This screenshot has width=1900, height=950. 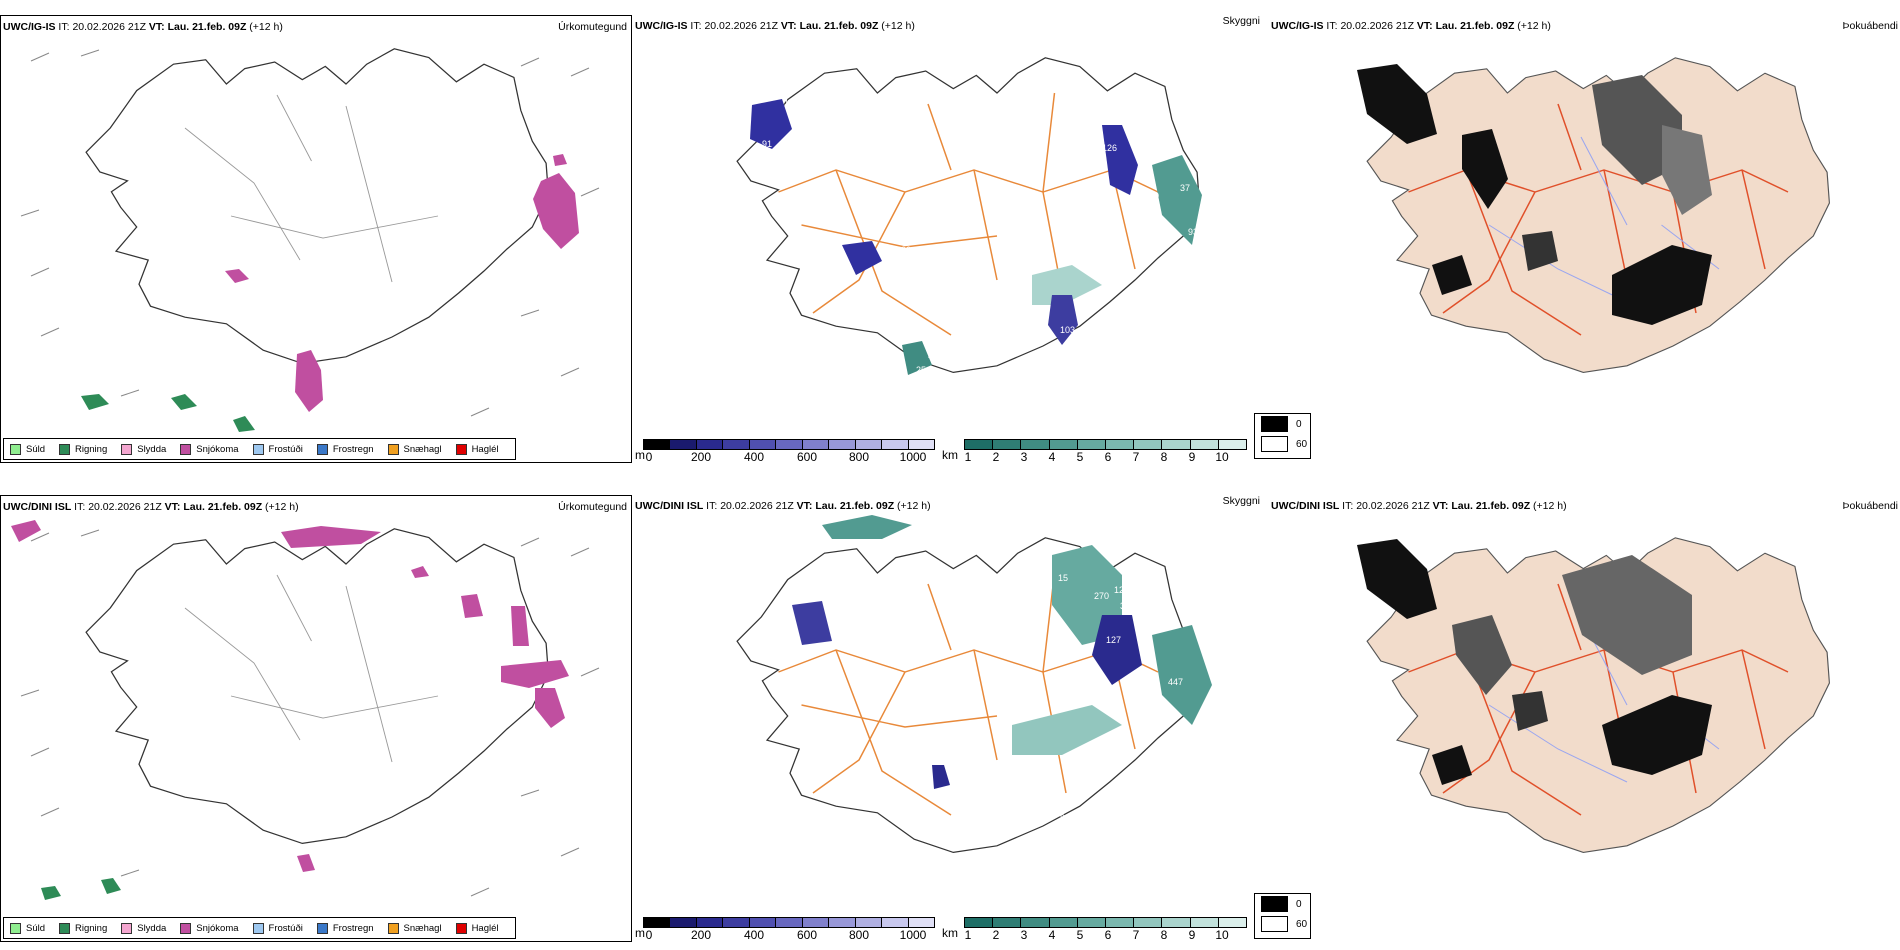 I want to click on cloud-label: 13, so click(x=799, y=562).